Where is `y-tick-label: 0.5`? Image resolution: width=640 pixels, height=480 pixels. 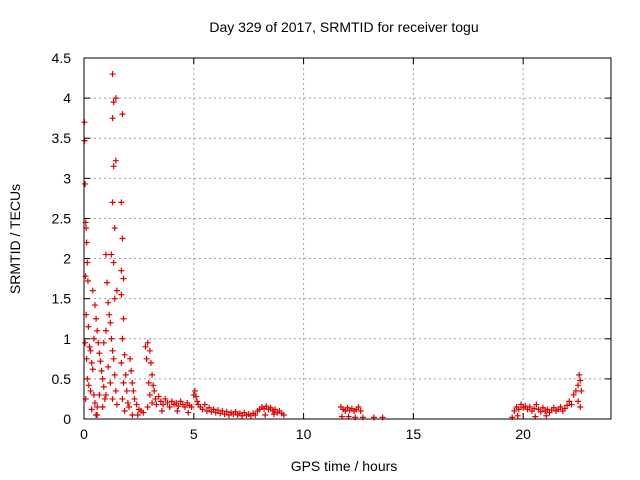 y-tick-label: 0.5 is located at coordinates (62, 379).